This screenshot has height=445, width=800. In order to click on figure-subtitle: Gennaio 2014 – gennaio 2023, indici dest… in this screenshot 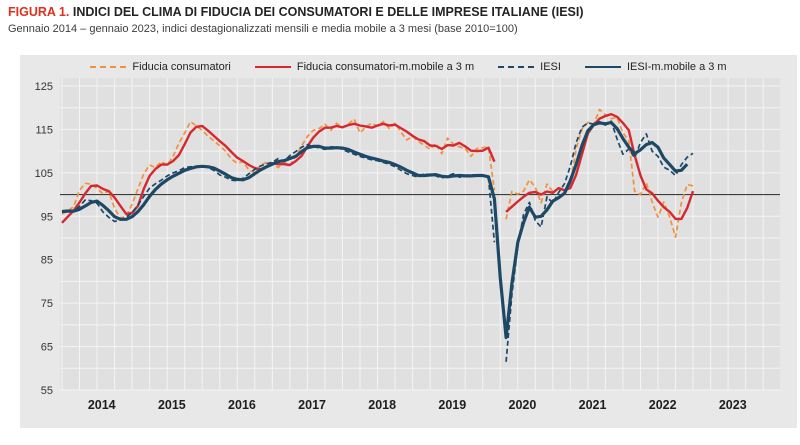, I will do `click(263, 29)`.